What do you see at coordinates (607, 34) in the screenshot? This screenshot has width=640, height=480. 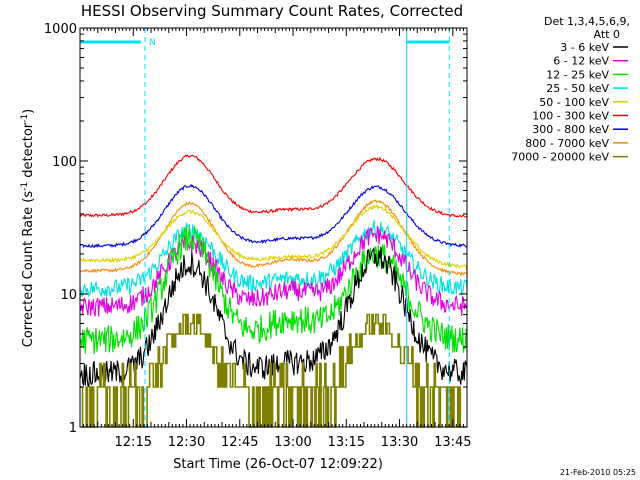 I see `legend-header: Att 0` at bounding box center [607, 34].